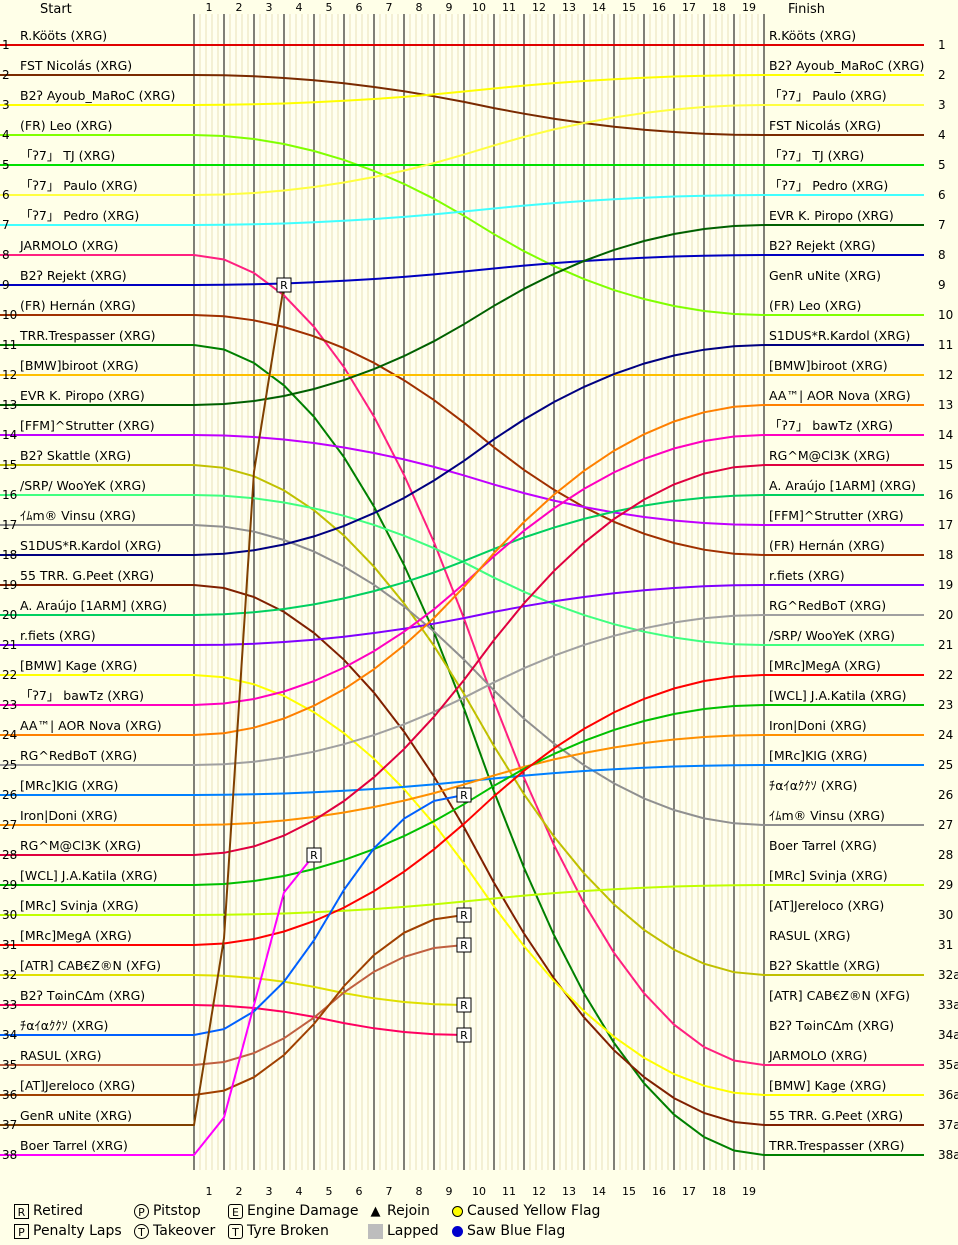 The width and height of the screenshot is (958, 1245). What do you see at coordinates (823, 845) in the screenshot?
I see `finish-driver-label: Boer Tarrel (XRG)` at bounding box center [823, 845].